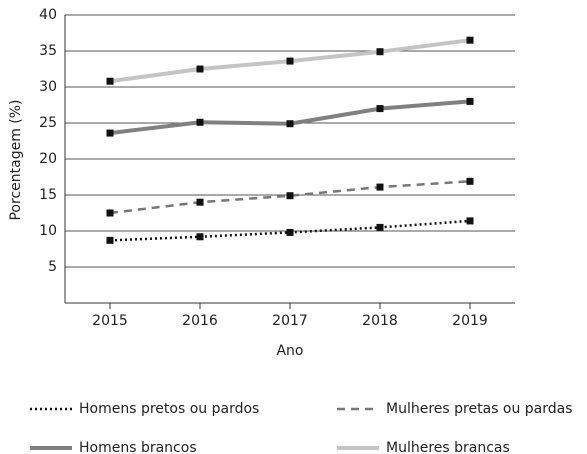  I want to click on x-tick-label: 2018, so click(380, 321).